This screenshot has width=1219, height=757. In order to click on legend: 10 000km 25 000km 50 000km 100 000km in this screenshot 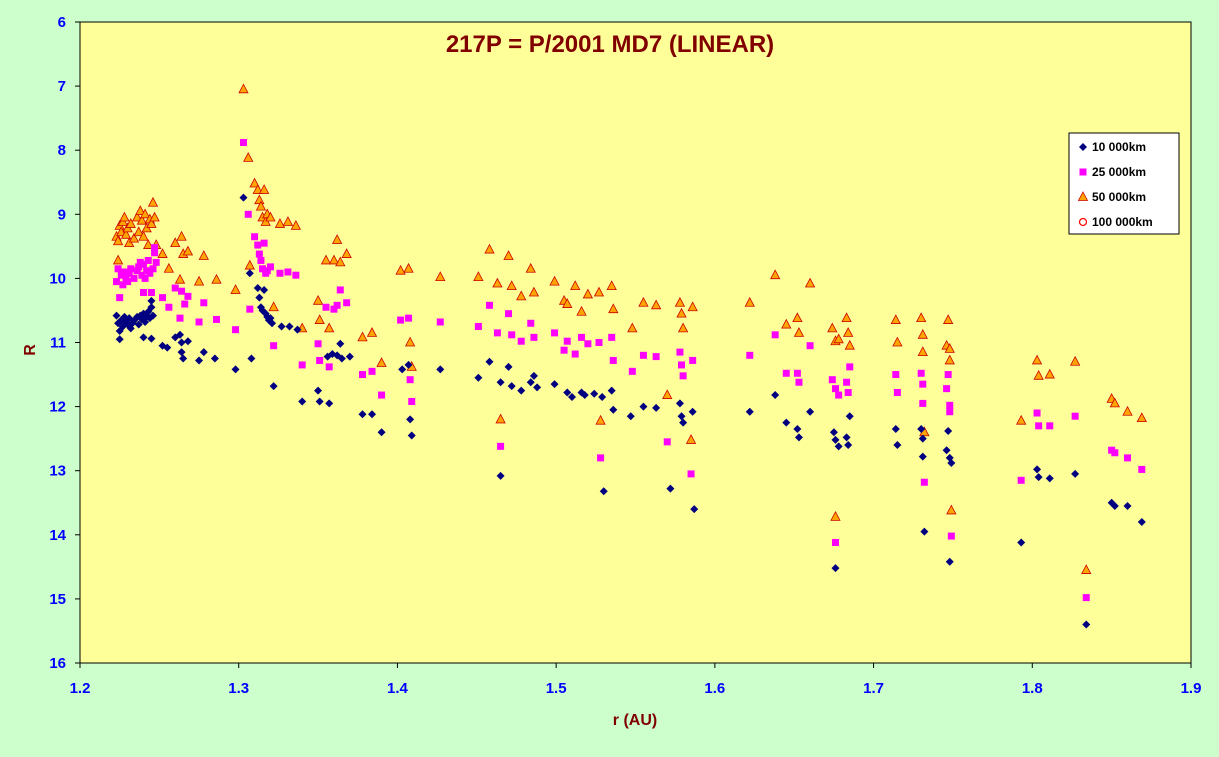, I will do `click(1124, 183)`.